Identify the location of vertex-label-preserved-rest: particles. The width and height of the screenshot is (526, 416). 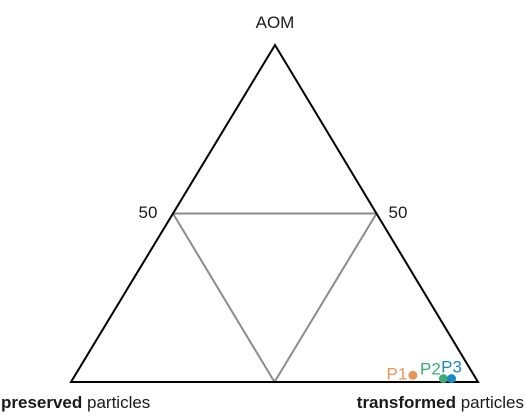
(116, 402).